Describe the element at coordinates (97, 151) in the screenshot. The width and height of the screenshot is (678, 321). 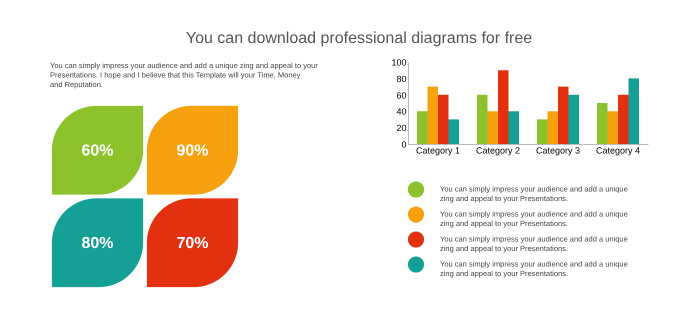
I see `text: 60%` at that location.